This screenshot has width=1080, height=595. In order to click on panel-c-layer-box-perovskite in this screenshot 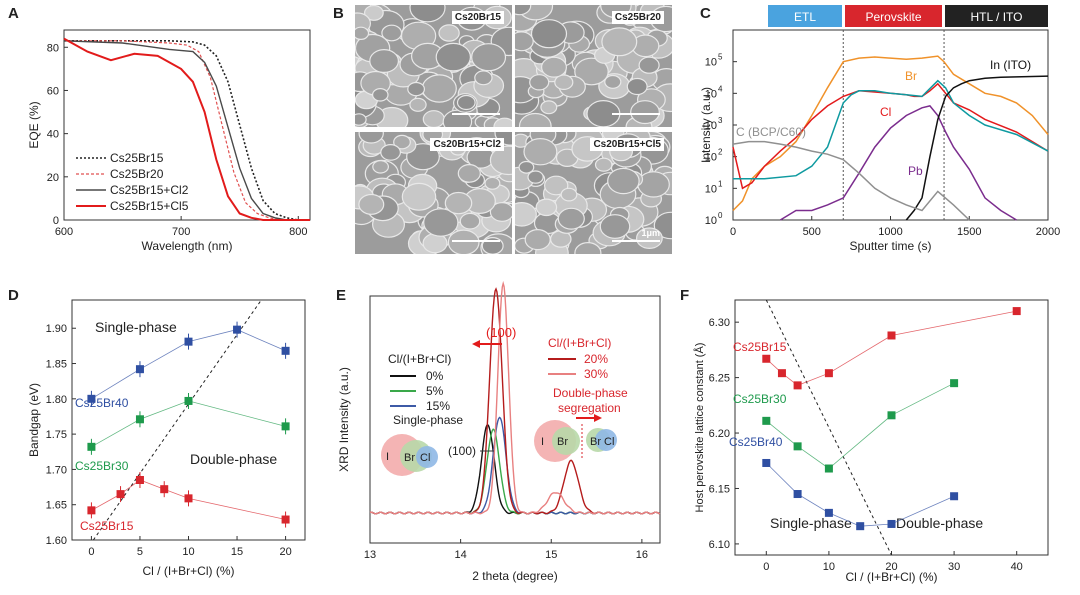, I will do `click(893, 16)`.